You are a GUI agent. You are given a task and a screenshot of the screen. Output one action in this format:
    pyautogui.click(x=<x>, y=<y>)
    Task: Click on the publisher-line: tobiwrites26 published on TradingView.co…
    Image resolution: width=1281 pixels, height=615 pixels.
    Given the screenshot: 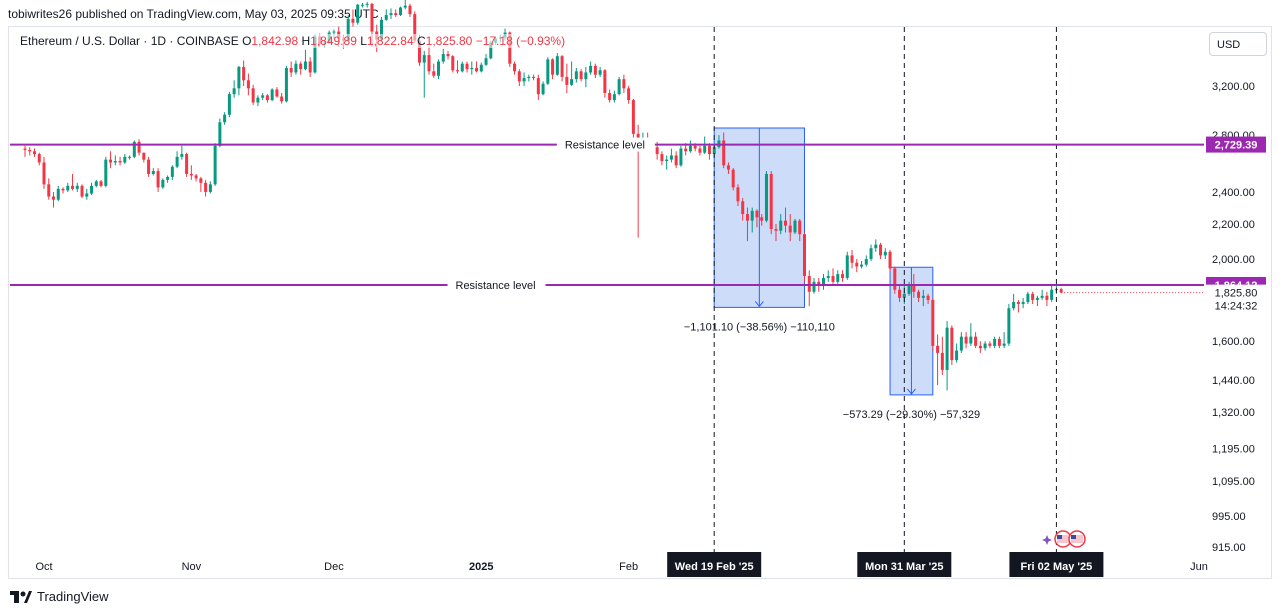 What is the action you would take?
    pyautogui.click(x=193, y=14)
    